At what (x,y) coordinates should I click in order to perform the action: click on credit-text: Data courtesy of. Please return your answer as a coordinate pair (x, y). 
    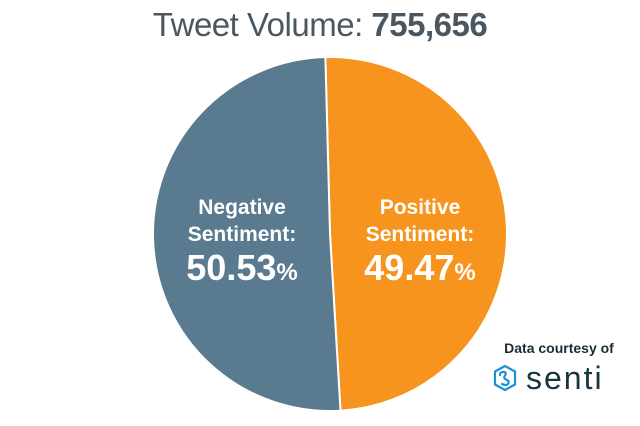
    Looking at the image, I should click on (559, 348).